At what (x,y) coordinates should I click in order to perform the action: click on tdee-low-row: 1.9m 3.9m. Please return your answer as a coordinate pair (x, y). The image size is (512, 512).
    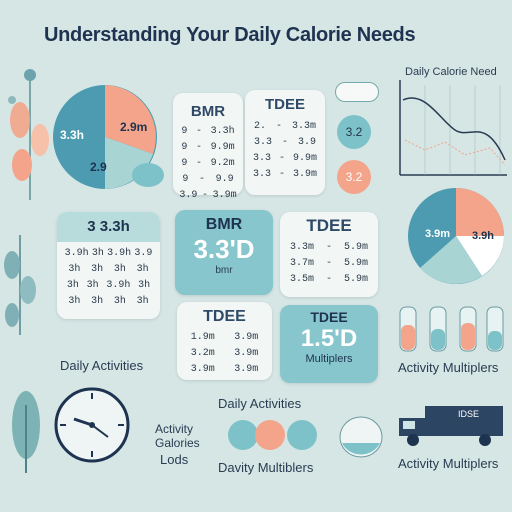
    Looking at the image, I should click on (224, 338).